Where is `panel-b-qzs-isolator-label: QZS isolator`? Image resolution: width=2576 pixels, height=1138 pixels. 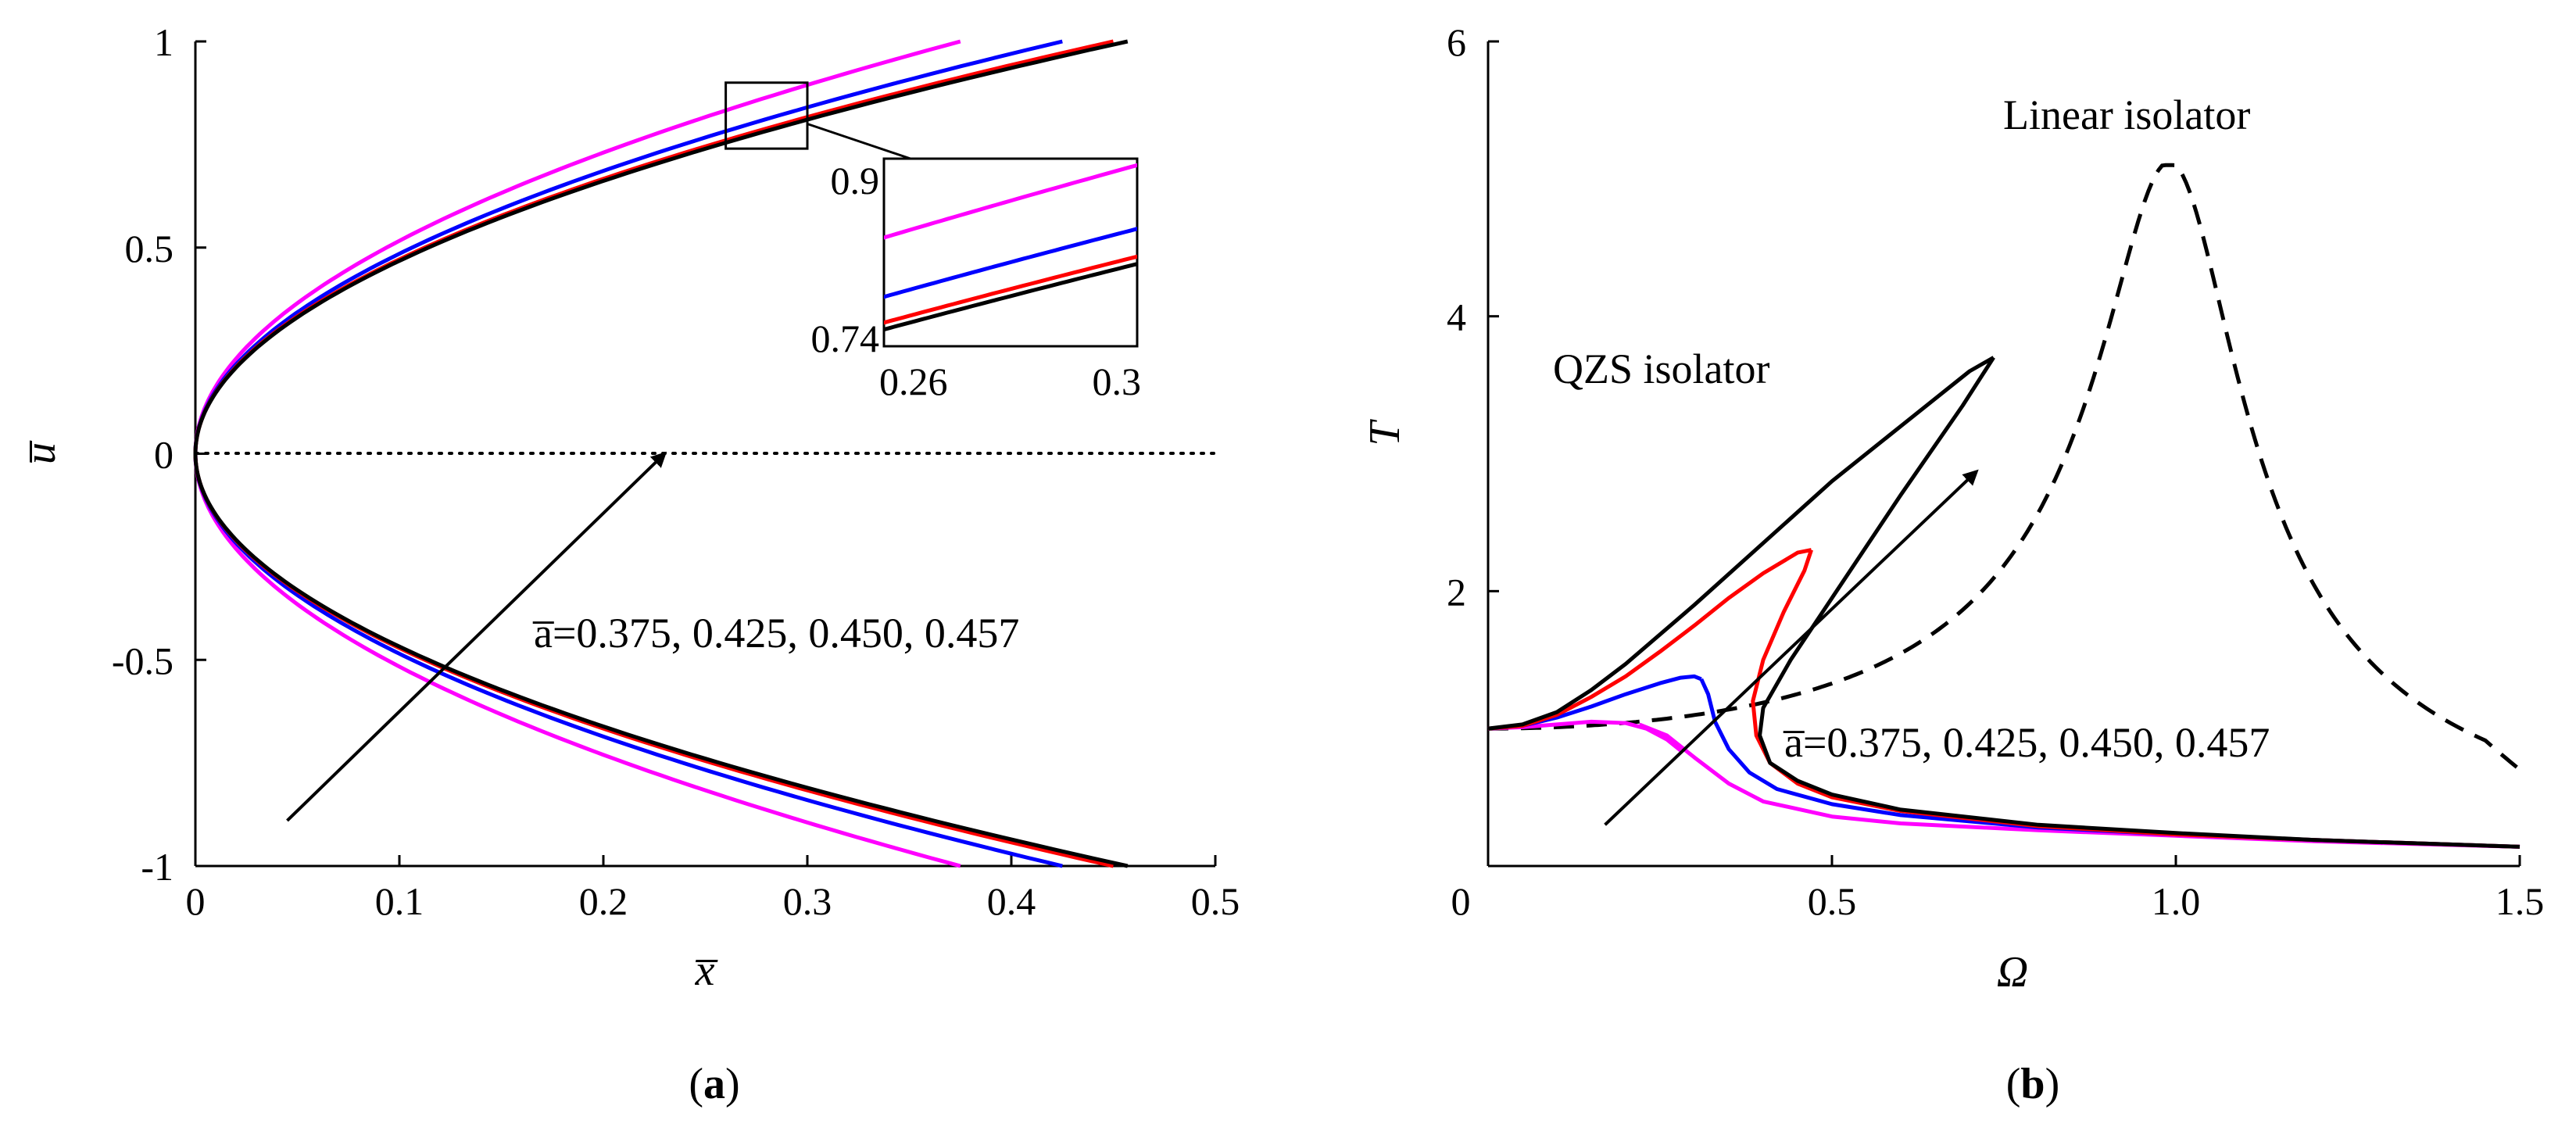 panel-b-qzs-isolator-label: QZS isolator is located at coordinates (1661, 368).